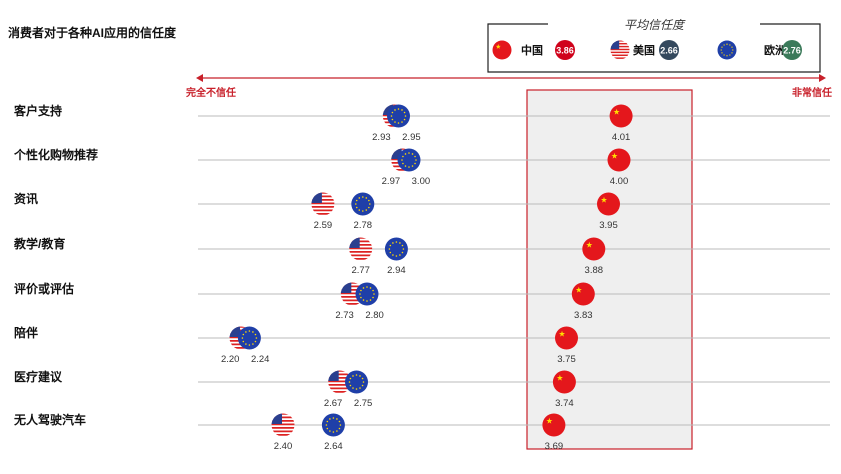 This screenshot has width=841, height=474. Describe the element at coordinates (360, 270) in the screenshot. I see `data-label: 2.77` at that location.